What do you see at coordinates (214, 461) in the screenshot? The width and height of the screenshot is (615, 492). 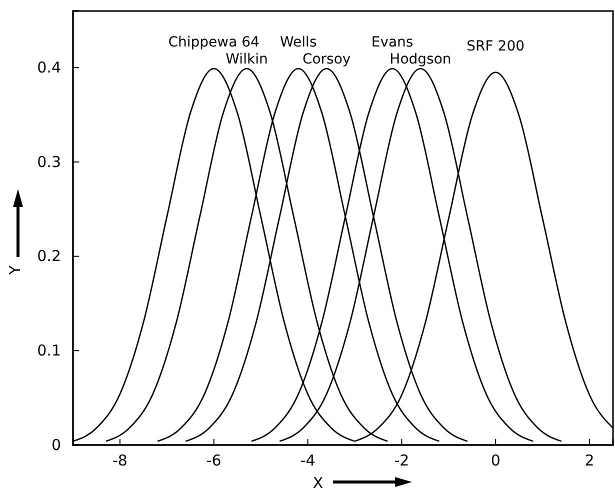 I see `x-tick-label: -6` at bounding box center [214, 461].